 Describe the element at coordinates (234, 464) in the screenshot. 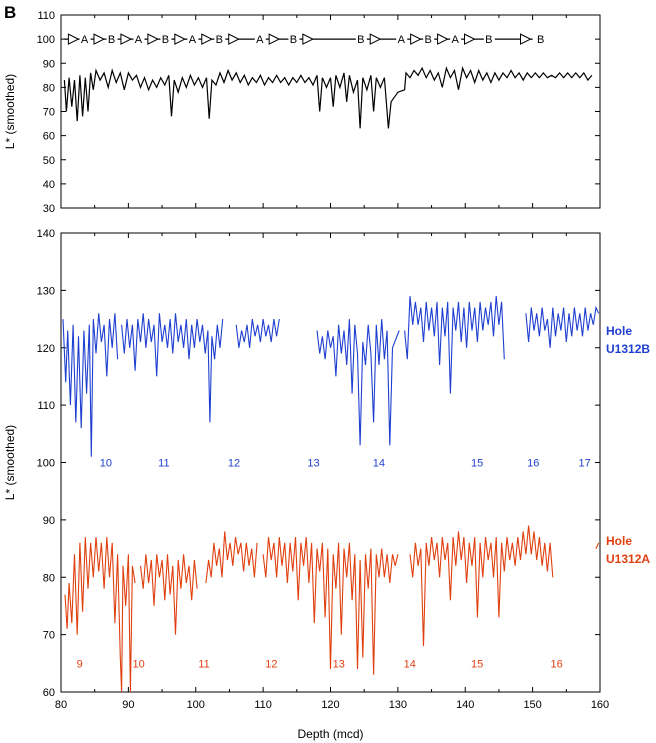

I see `core-label: 12` at that location.